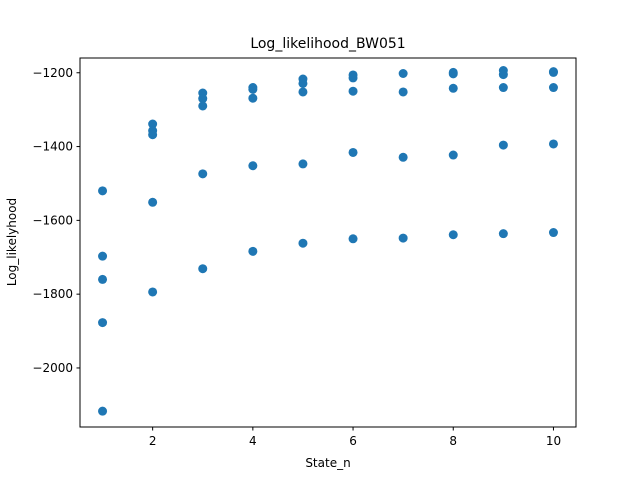 The image size is (640, 480). Describe the element at coordinates (153, 441) in the screenshot. I see `x-tick-label: 2` at that location.